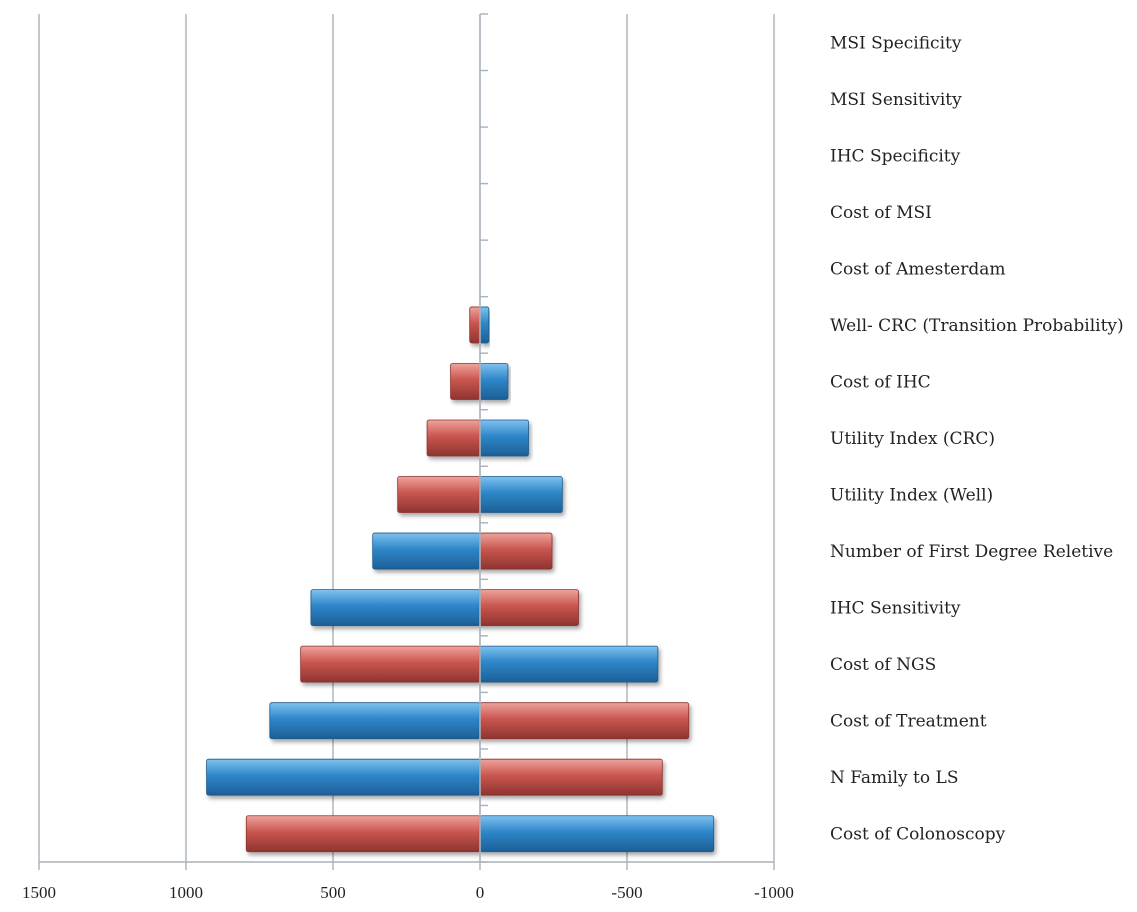 The width and height of the screenshot is (1137, 912). I want to click on category-label-12: Cost of NGS, so click(883, 665).